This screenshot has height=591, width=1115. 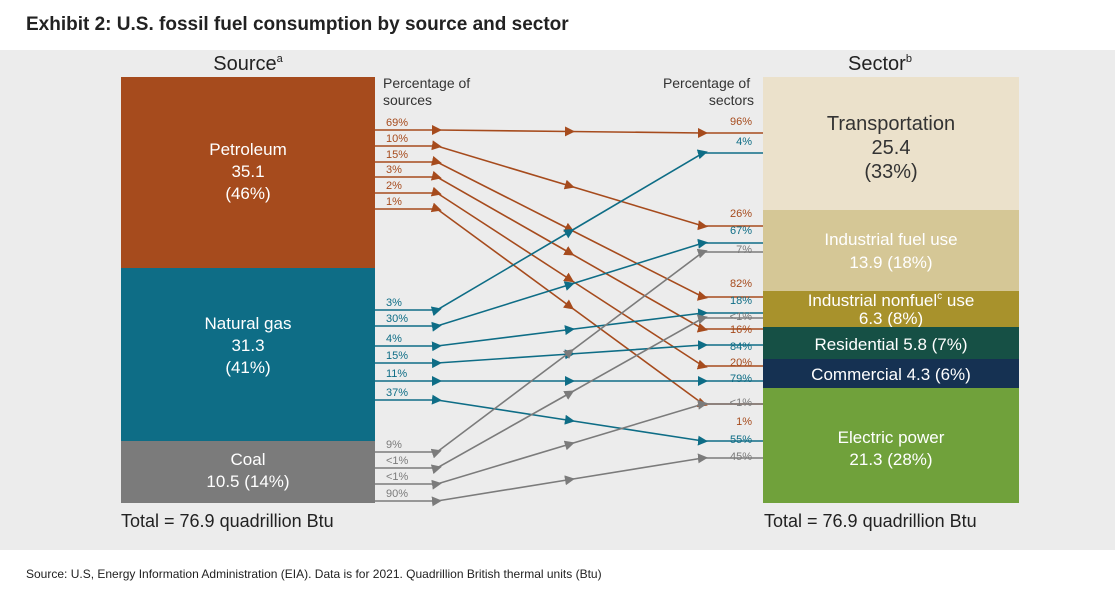 I want to click on pct-of-sector-coal-industrial_fuel: 7%, so click(x=744, y=250).